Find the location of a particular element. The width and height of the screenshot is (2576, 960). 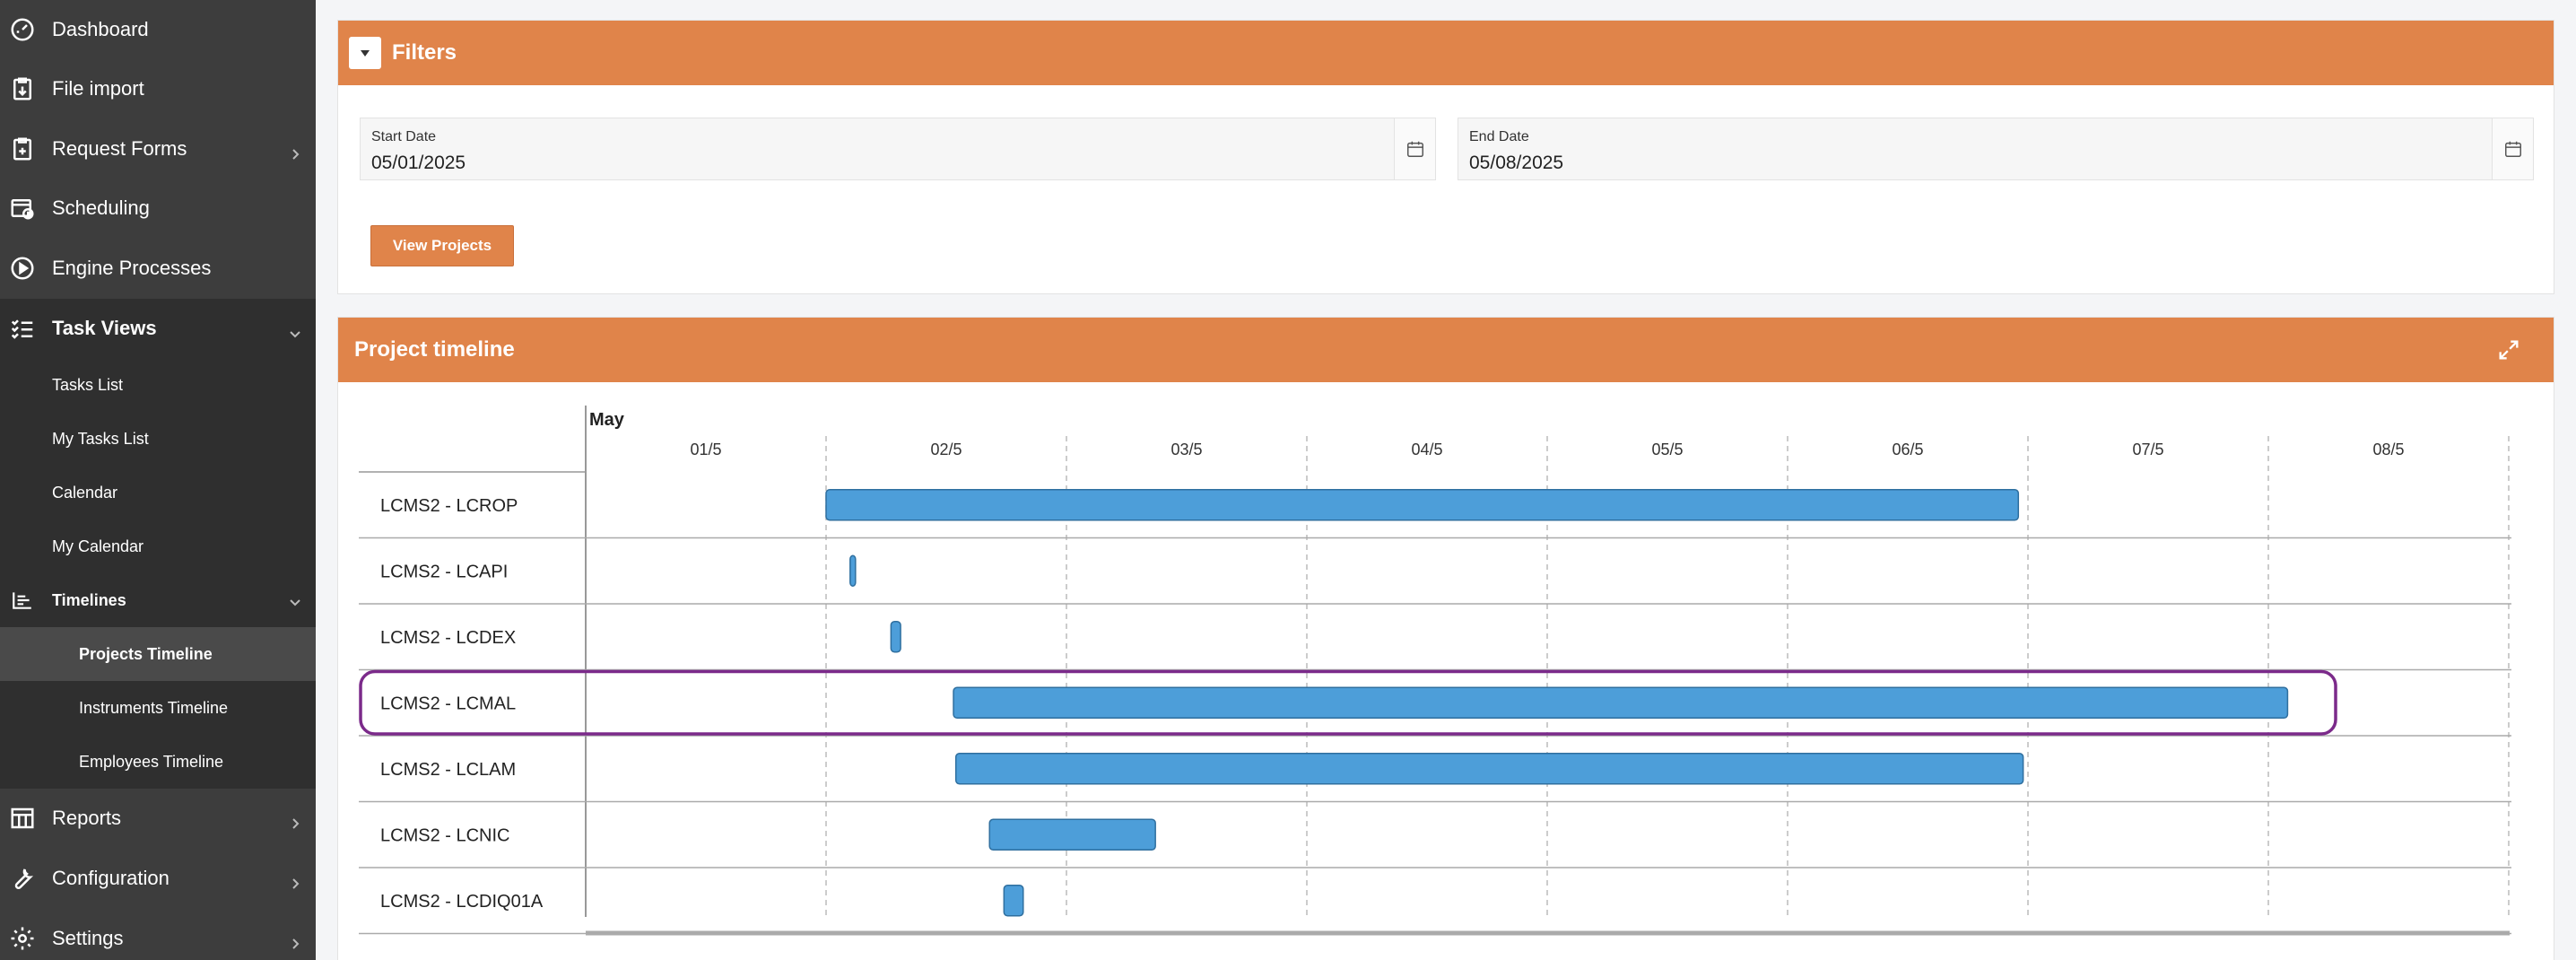

nav-task-views: Task Views is located at coordinates (158, 328).